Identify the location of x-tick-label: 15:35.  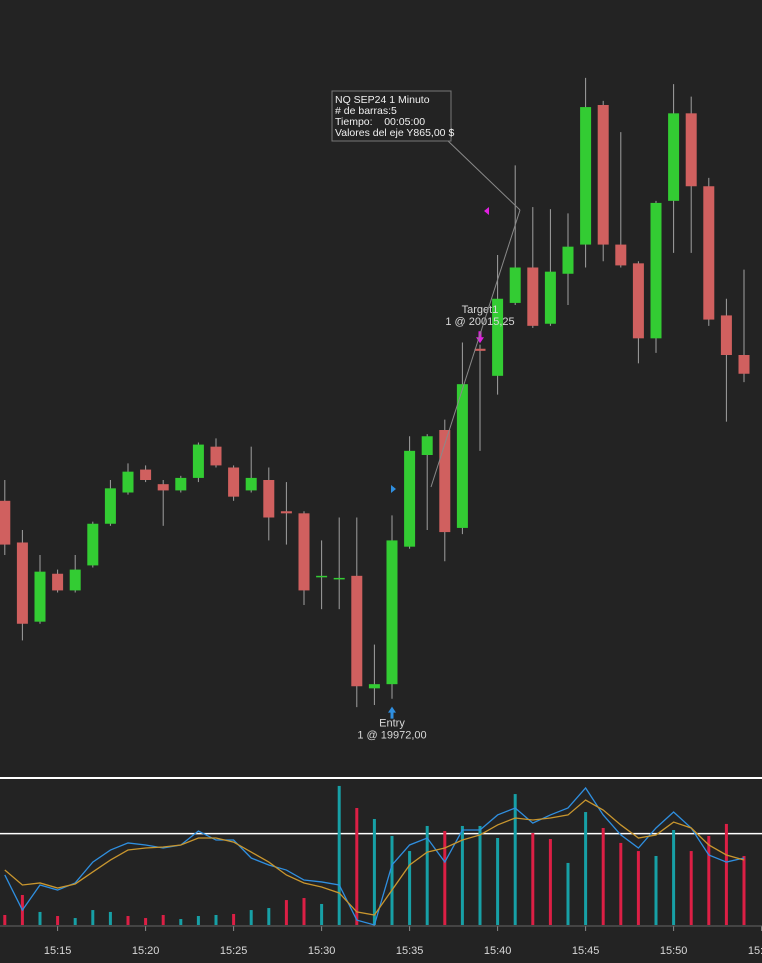
(410, 951).